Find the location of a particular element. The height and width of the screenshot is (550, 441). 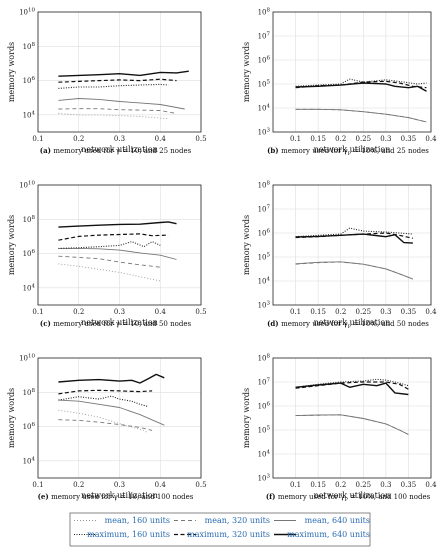

legend-label: mean, 160 units is located at coordinates (137, 520).